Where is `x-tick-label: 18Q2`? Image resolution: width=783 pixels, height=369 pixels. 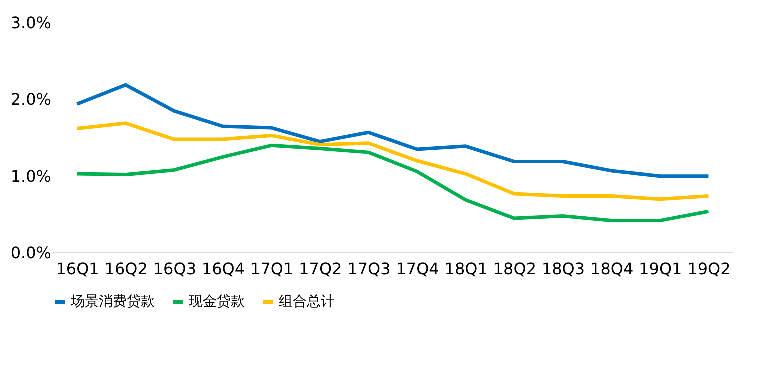 x-tick-label: 18Q2 is located at coordinates (514, 269).